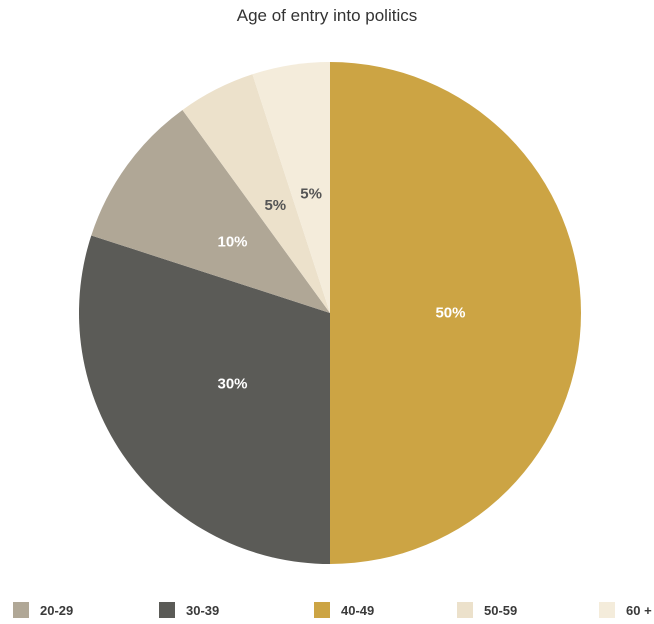 This screenshot has height=624, width=654. Describe the element at coordinates (233, 383) in the screenshot. I see `slice-value-label: 30%` at that location.